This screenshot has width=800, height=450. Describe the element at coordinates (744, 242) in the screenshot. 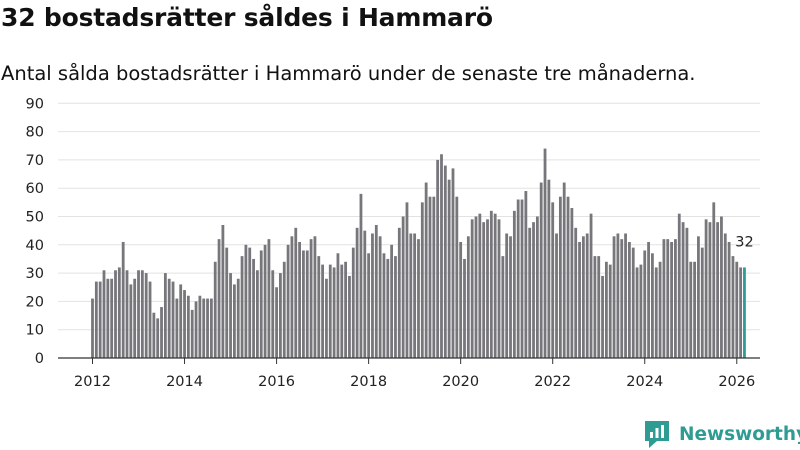

I see `latest-value-label: 32` at that location.